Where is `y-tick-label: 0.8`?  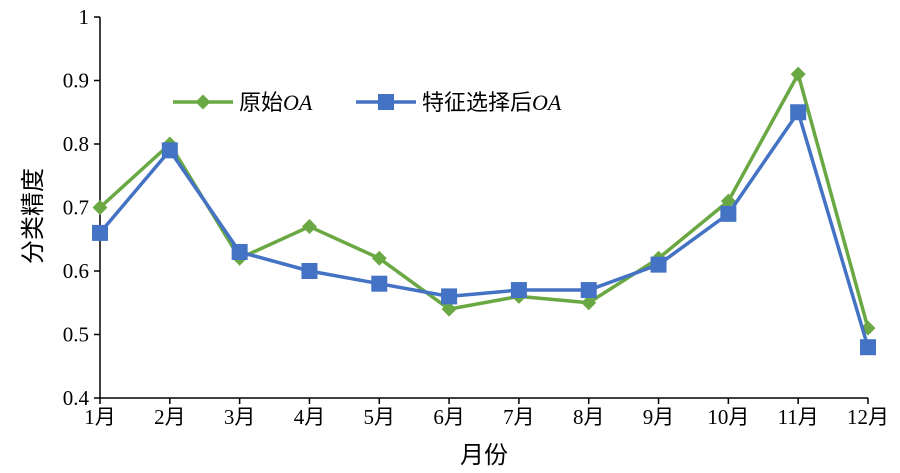
y-tick-label: 0.8 is located at coordinates (76, 144).